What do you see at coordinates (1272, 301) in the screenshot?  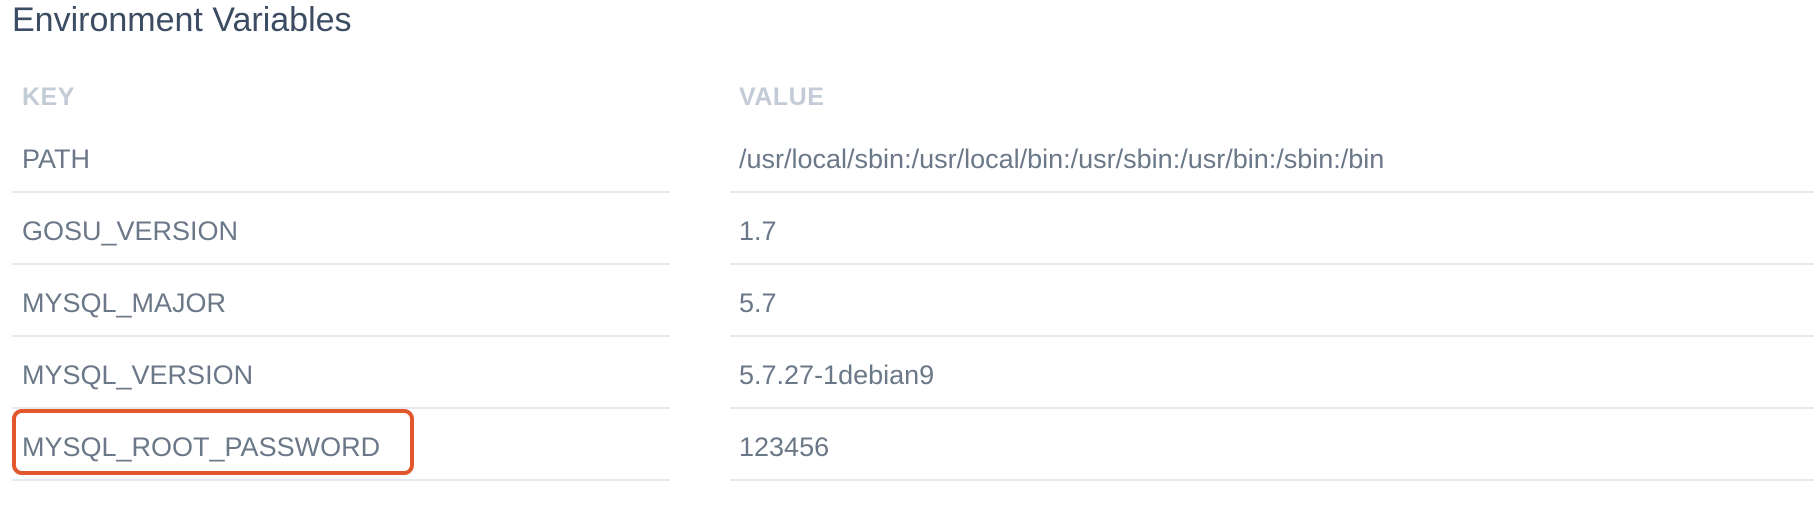 I see `value-cell: 5.7` at bounding box center [1272, 301].